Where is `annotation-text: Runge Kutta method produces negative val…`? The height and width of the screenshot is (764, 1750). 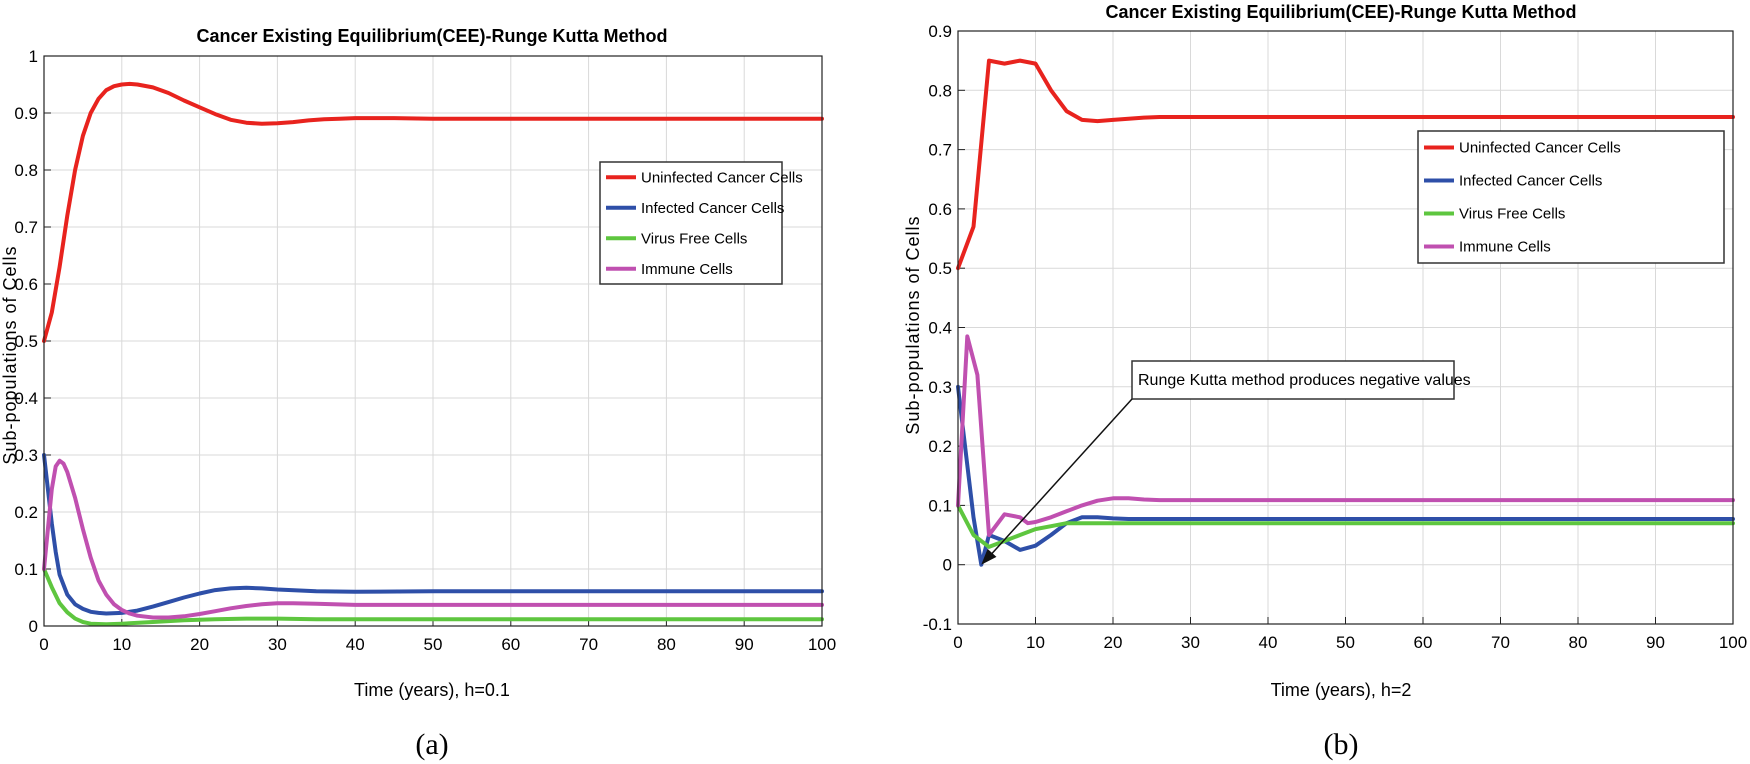 annotation-text: Runge Kutta method produces negative val… is located at coordinates (1304, 380).